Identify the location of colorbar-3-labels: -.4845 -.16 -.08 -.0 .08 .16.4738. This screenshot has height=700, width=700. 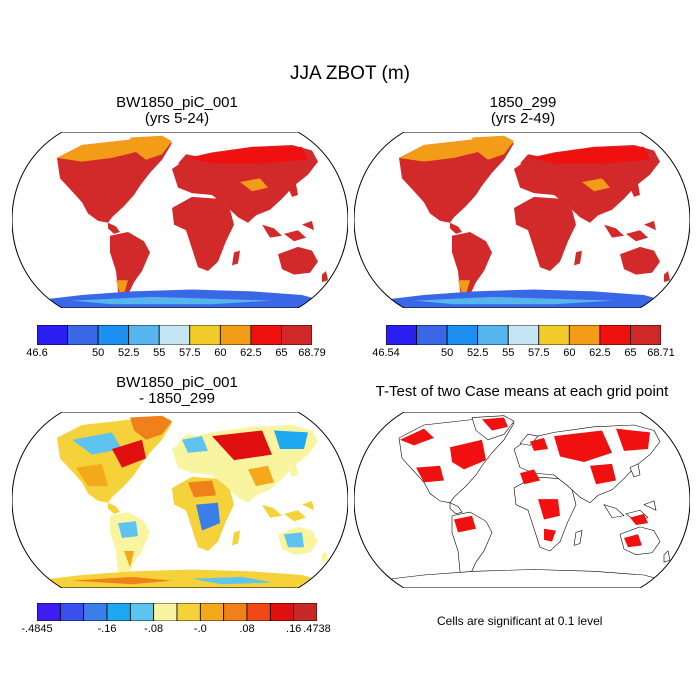
(175, 630).